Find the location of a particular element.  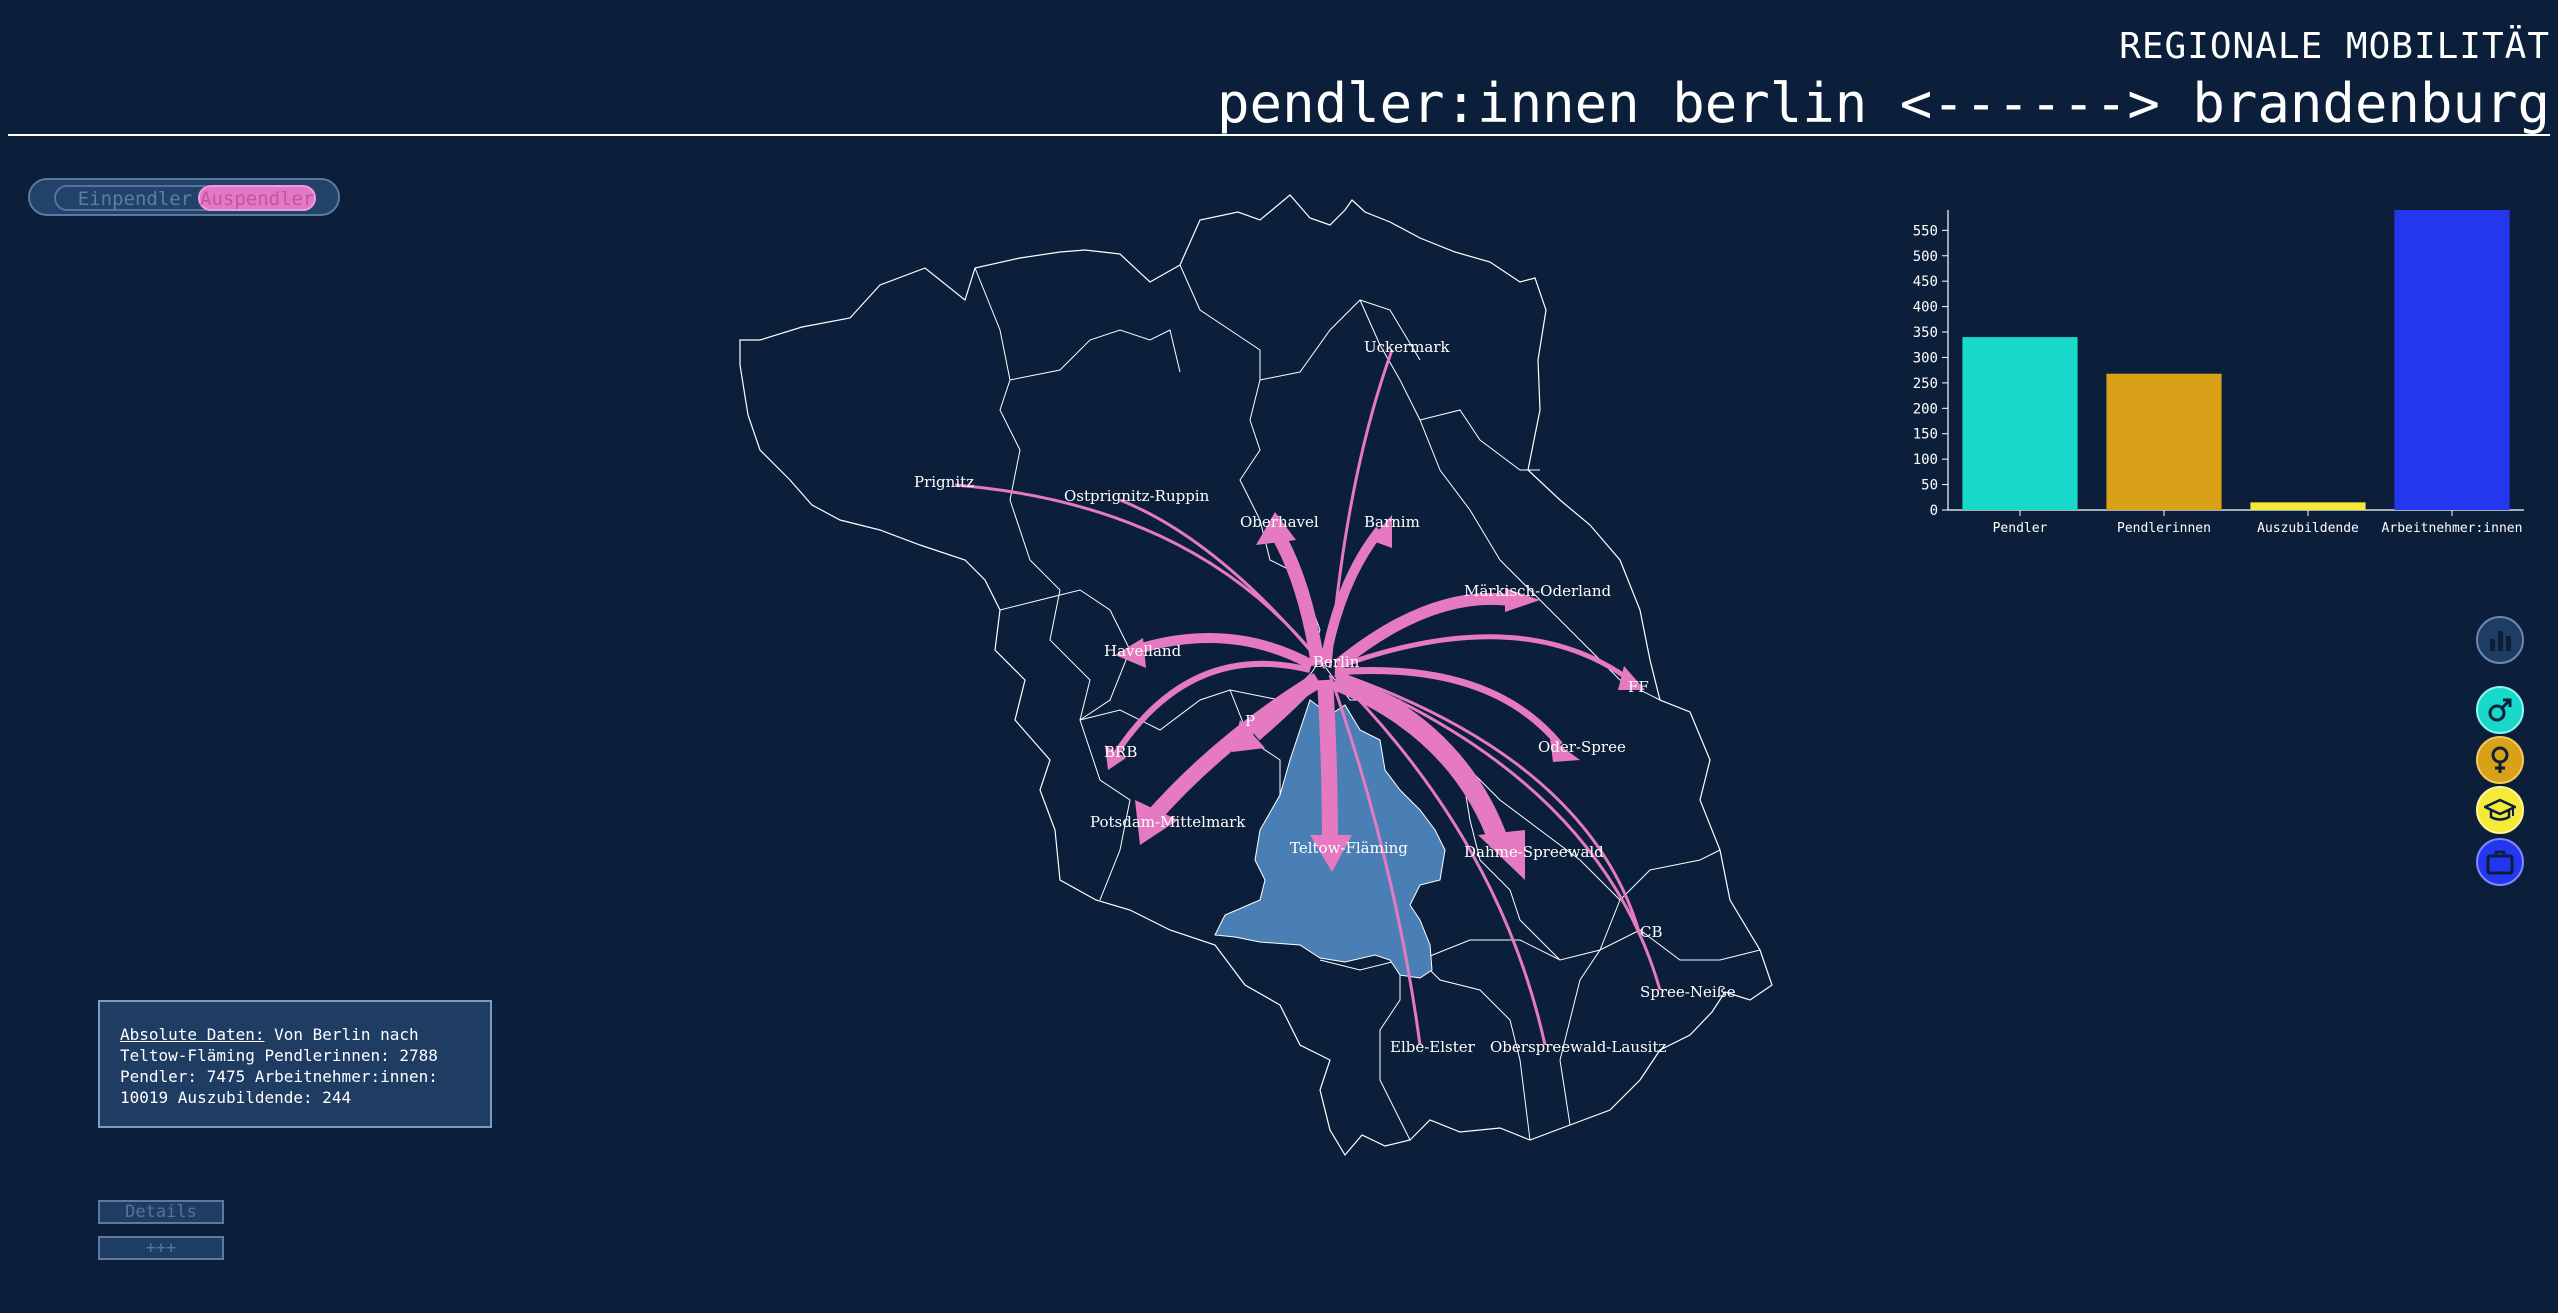

label-teltow-flaeming: Teltow-Fläming is located at coordinates (1349, 848).